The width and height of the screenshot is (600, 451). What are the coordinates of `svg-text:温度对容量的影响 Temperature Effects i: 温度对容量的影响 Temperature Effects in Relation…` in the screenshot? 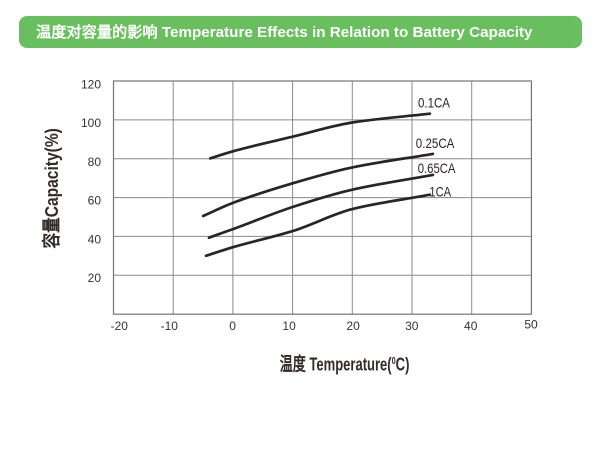 It's located at (284, 32).